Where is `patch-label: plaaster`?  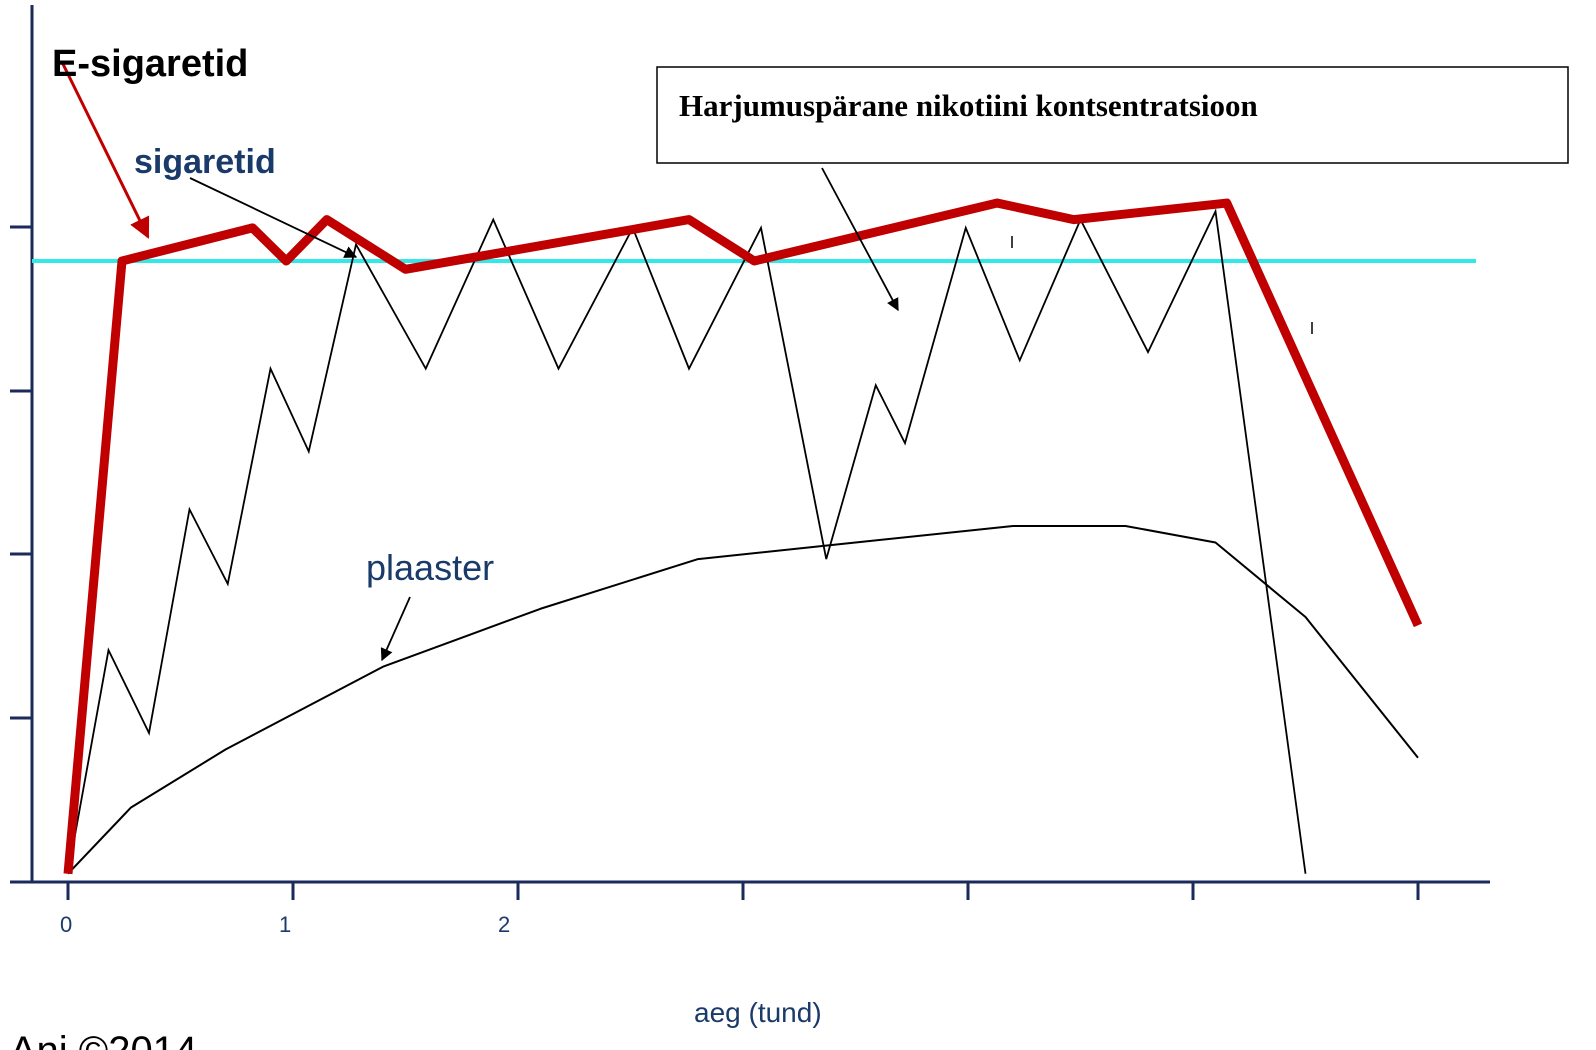 patch-label: plaaster is located at coordinates (430, 567).